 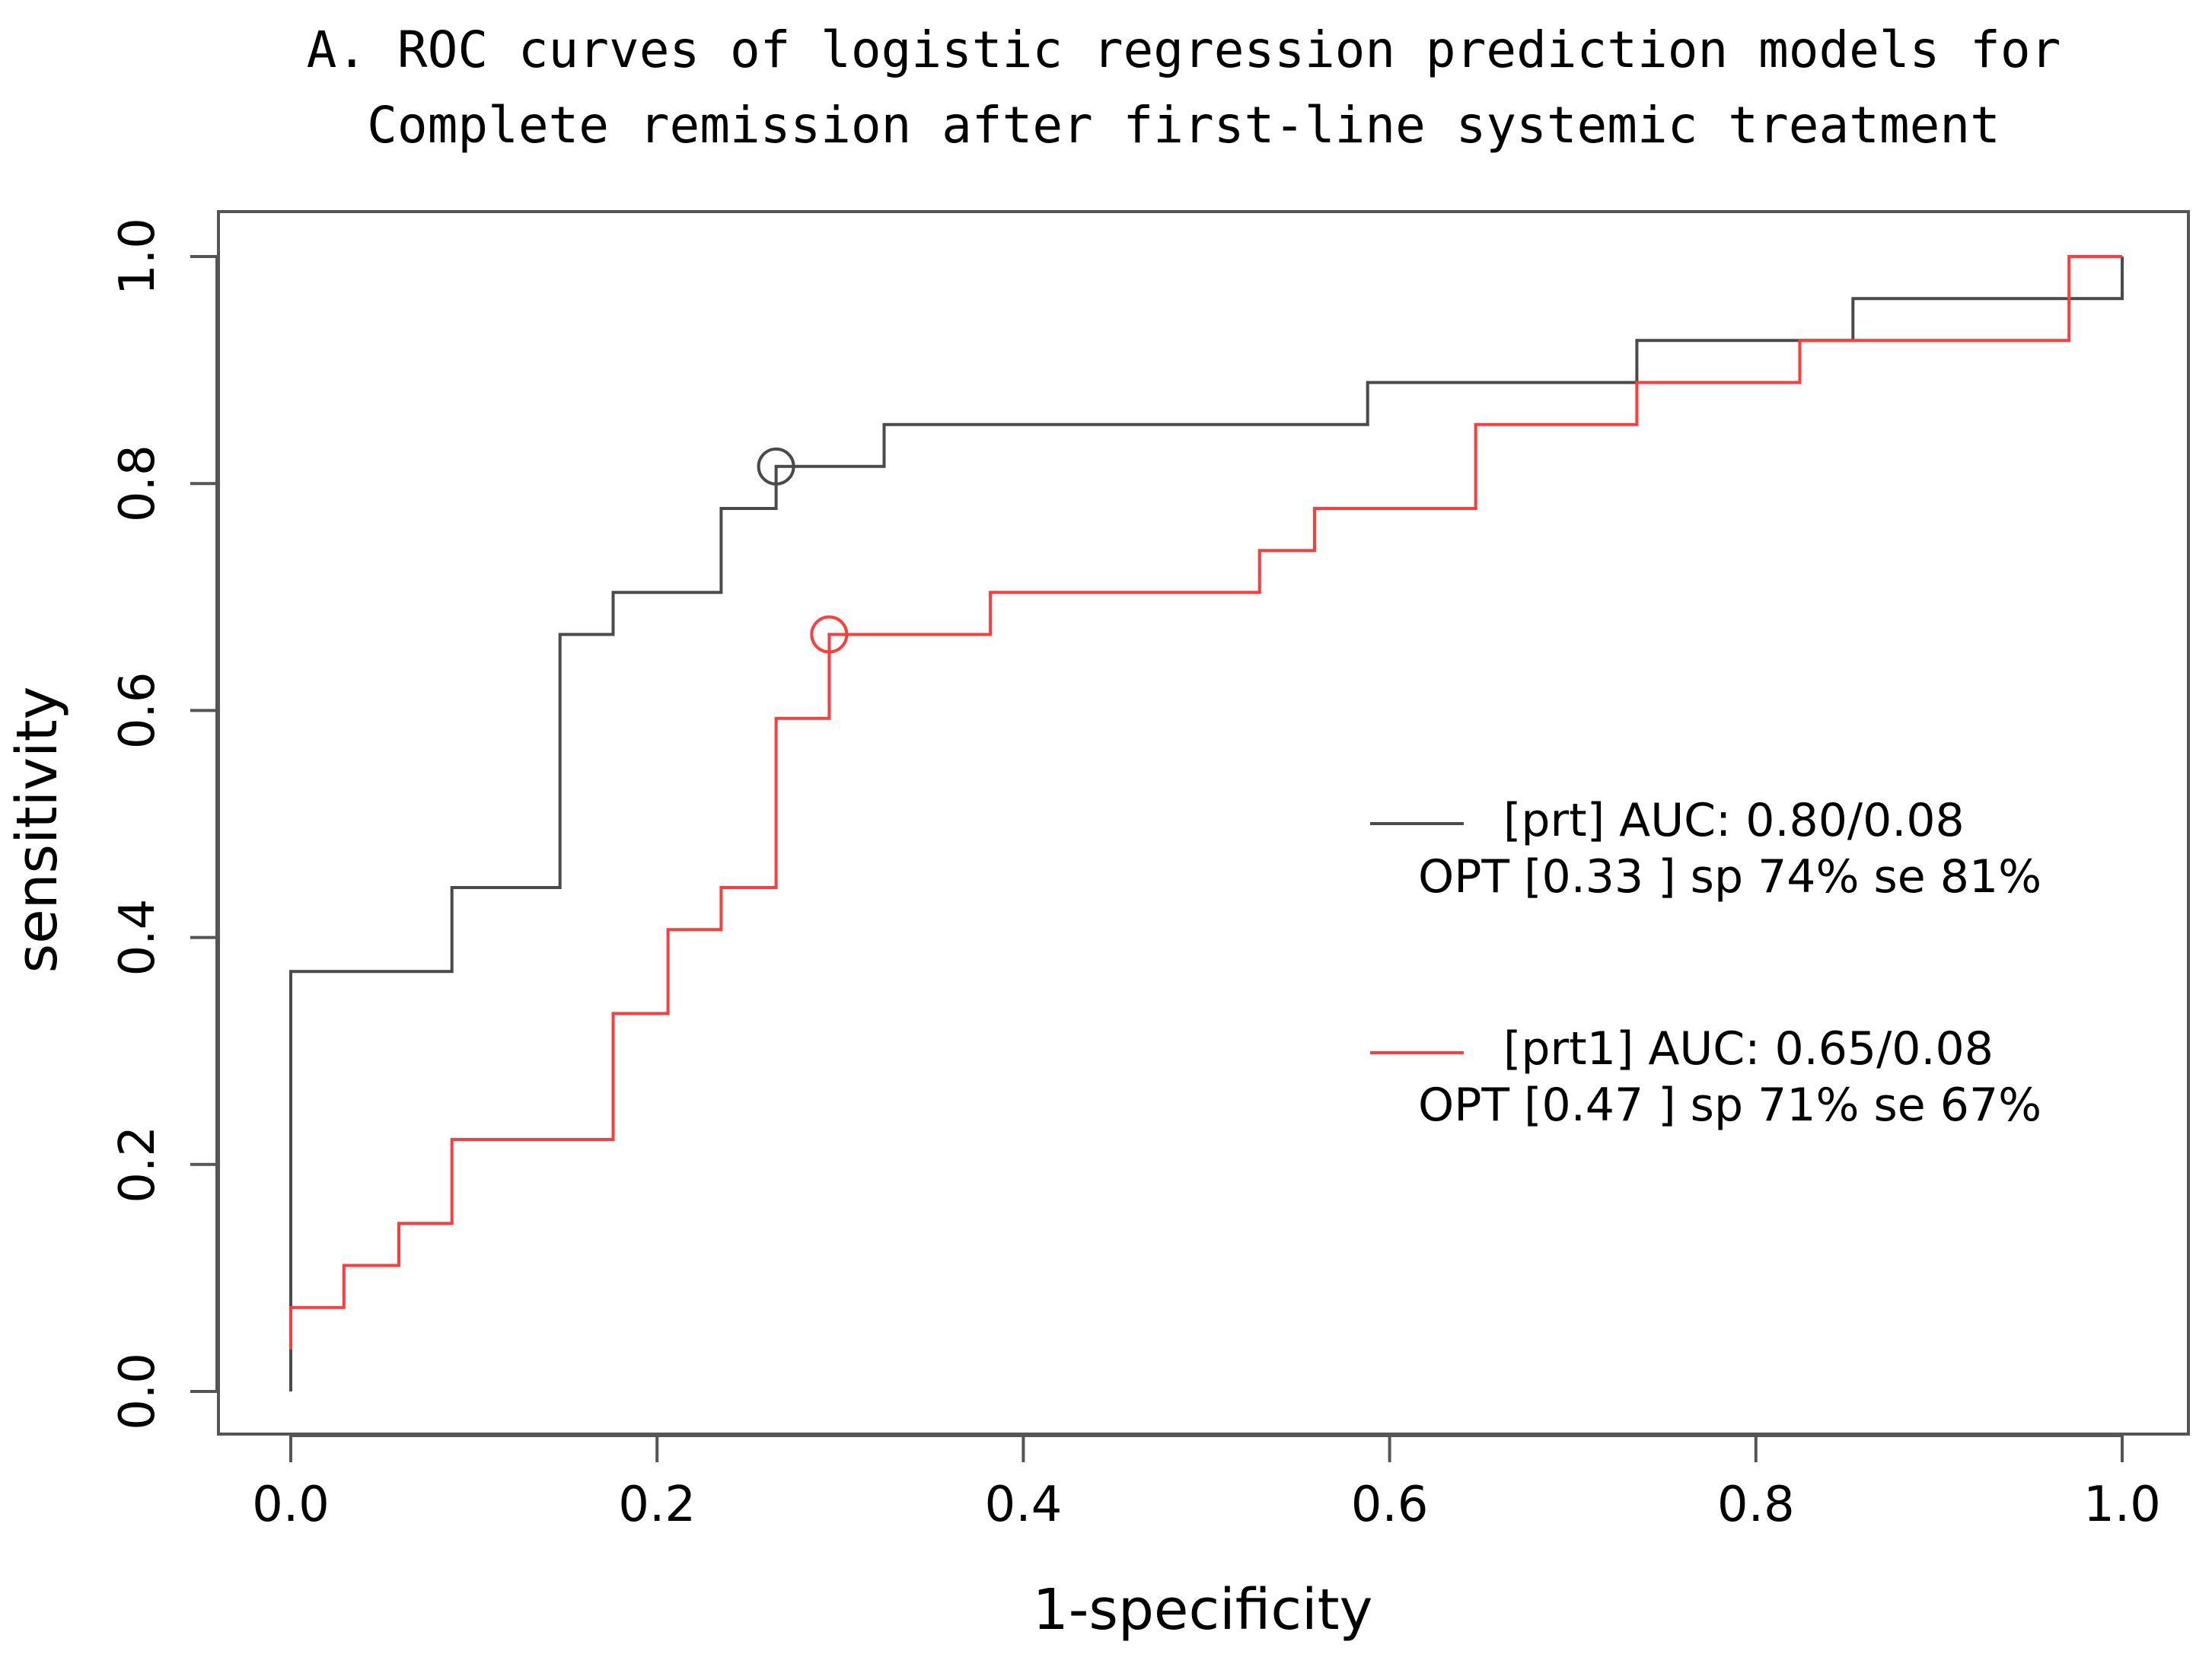 I want to click on x-tick-label: 0.8, so click(x=1756, y=1505).